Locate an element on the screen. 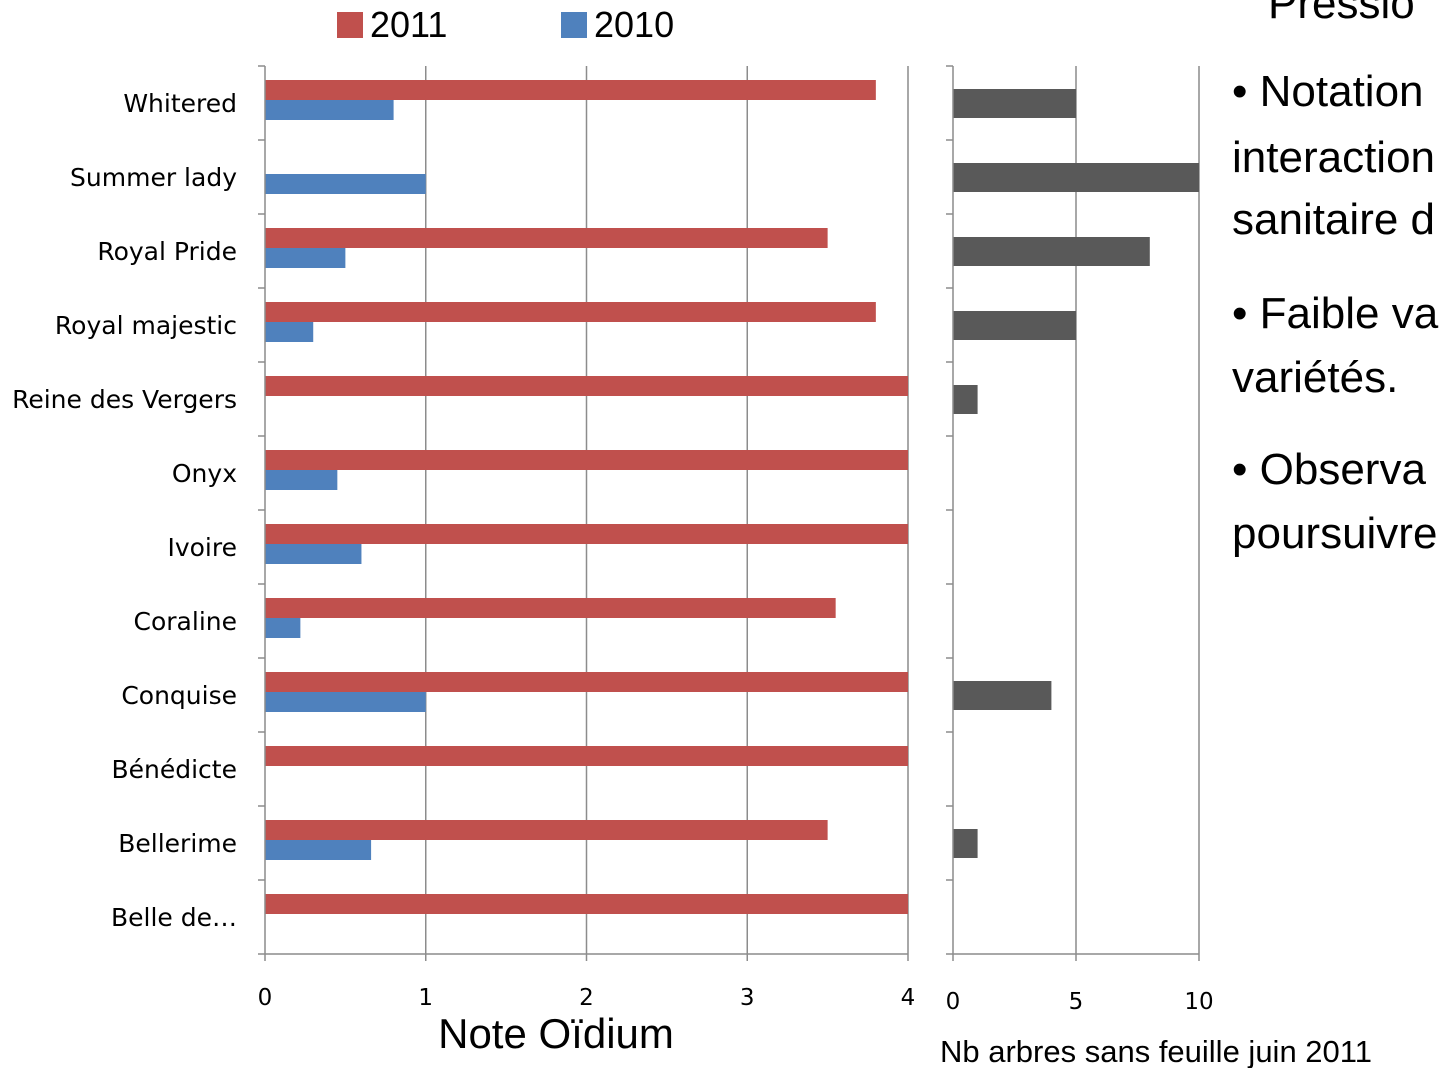  main-x-tick-label: 2 is located at coordinates (586, 998).